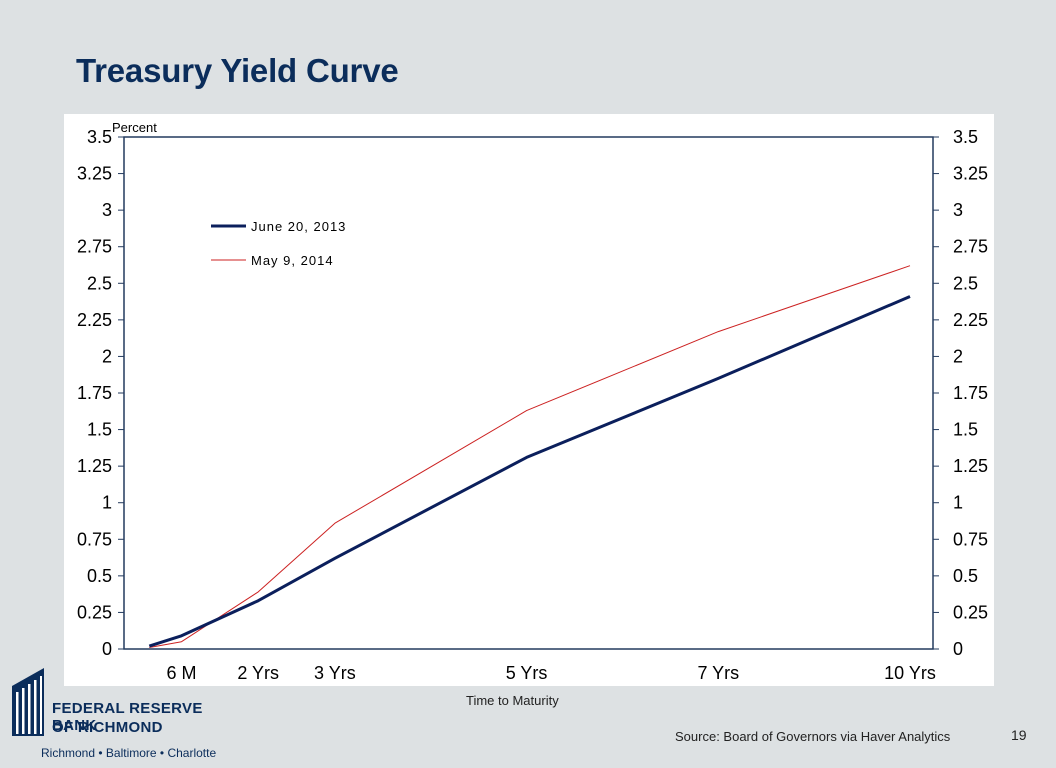 The height and width of the screenshot is (768, 1056). What do you see at coordinates (965, 137) in the screenshot?
I see `y-tick-label-right: 3.5` at bounding box center [965, 137].